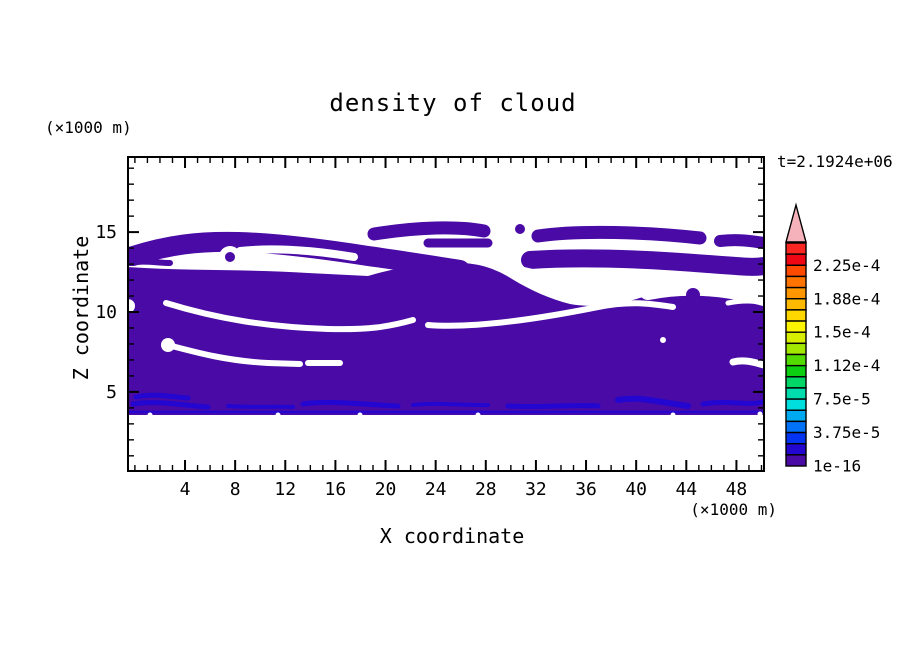  I want to click on colorbar-tick-label: 1e-16, so click(837, 466).